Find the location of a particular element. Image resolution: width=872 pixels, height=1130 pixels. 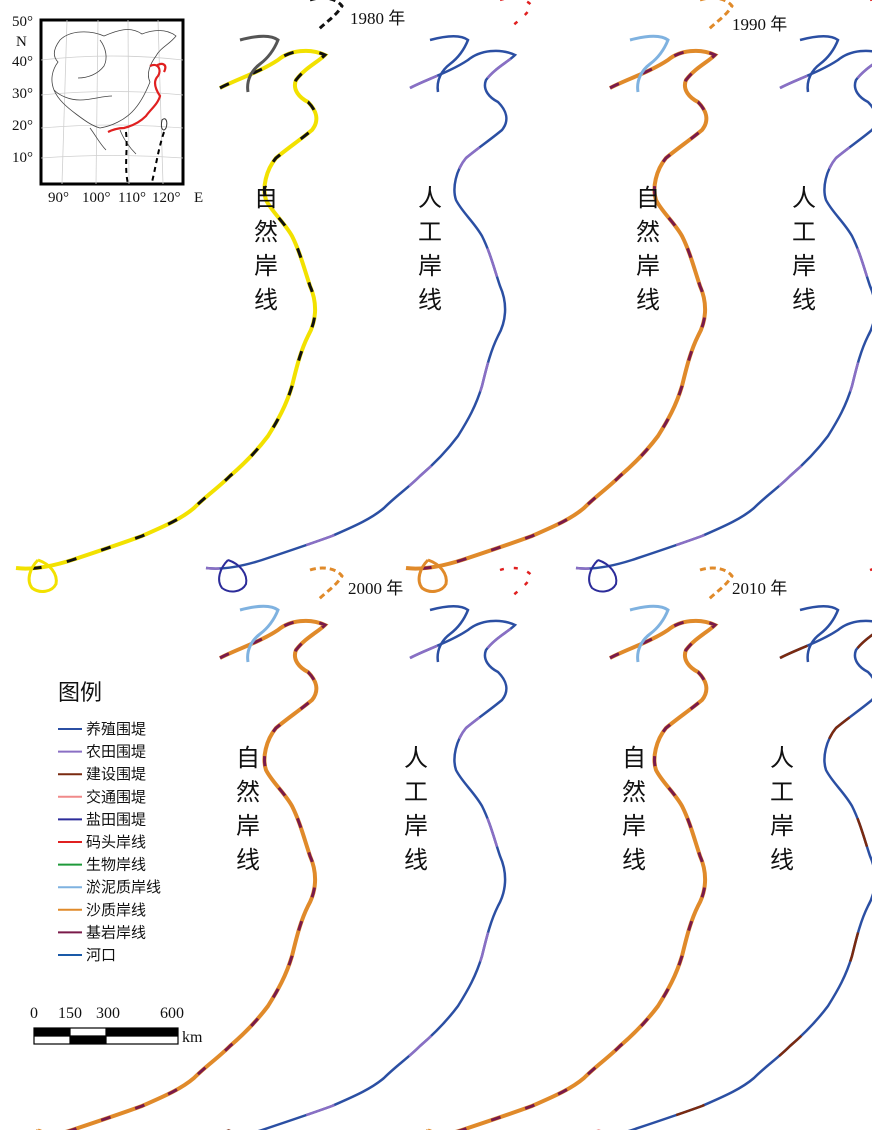

inset-latitude-labels: 50° N 40° 30° 20° 10° is located at coordinates (22, 90).